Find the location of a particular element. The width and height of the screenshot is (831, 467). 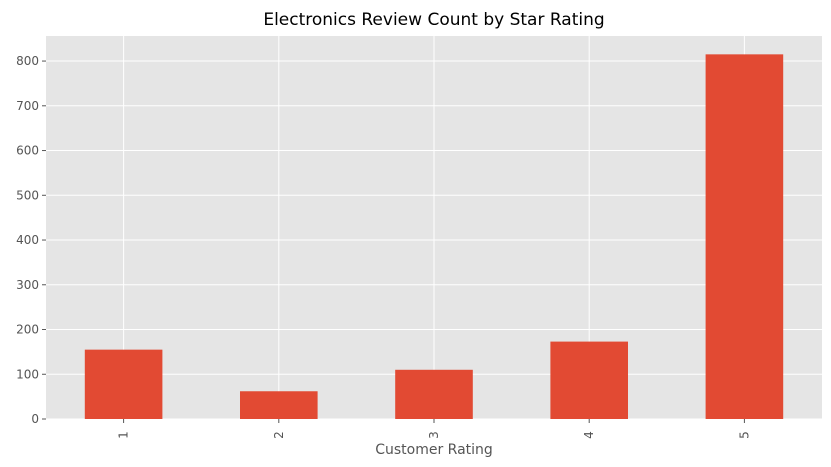

y-axis: 0 100 200 300 400 500 600 700 800 is located at coordinates (31, 240).